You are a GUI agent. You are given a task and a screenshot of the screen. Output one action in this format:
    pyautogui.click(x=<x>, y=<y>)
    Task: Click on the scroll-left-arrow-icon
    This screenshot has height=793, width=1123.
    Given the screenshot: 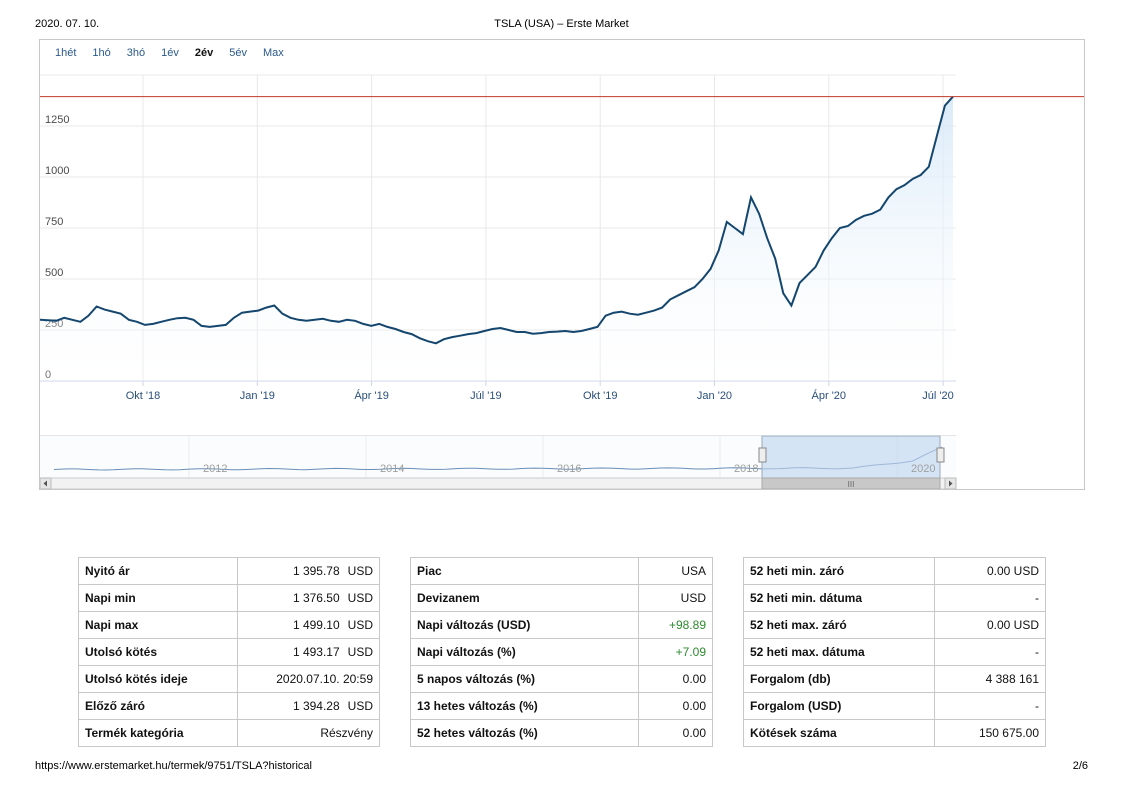 What is the action you would take?
    pyautogui.click(x=45, y=483)
    